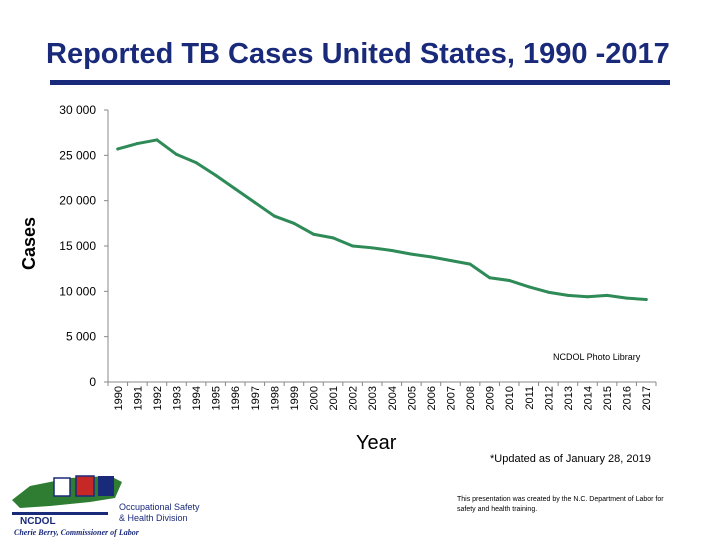 The image size is (720, 540). What do you see at coordinates (412, 398) in the screenshot?
I see `x-tick-label: 2005` at bounding box center [412, 398].